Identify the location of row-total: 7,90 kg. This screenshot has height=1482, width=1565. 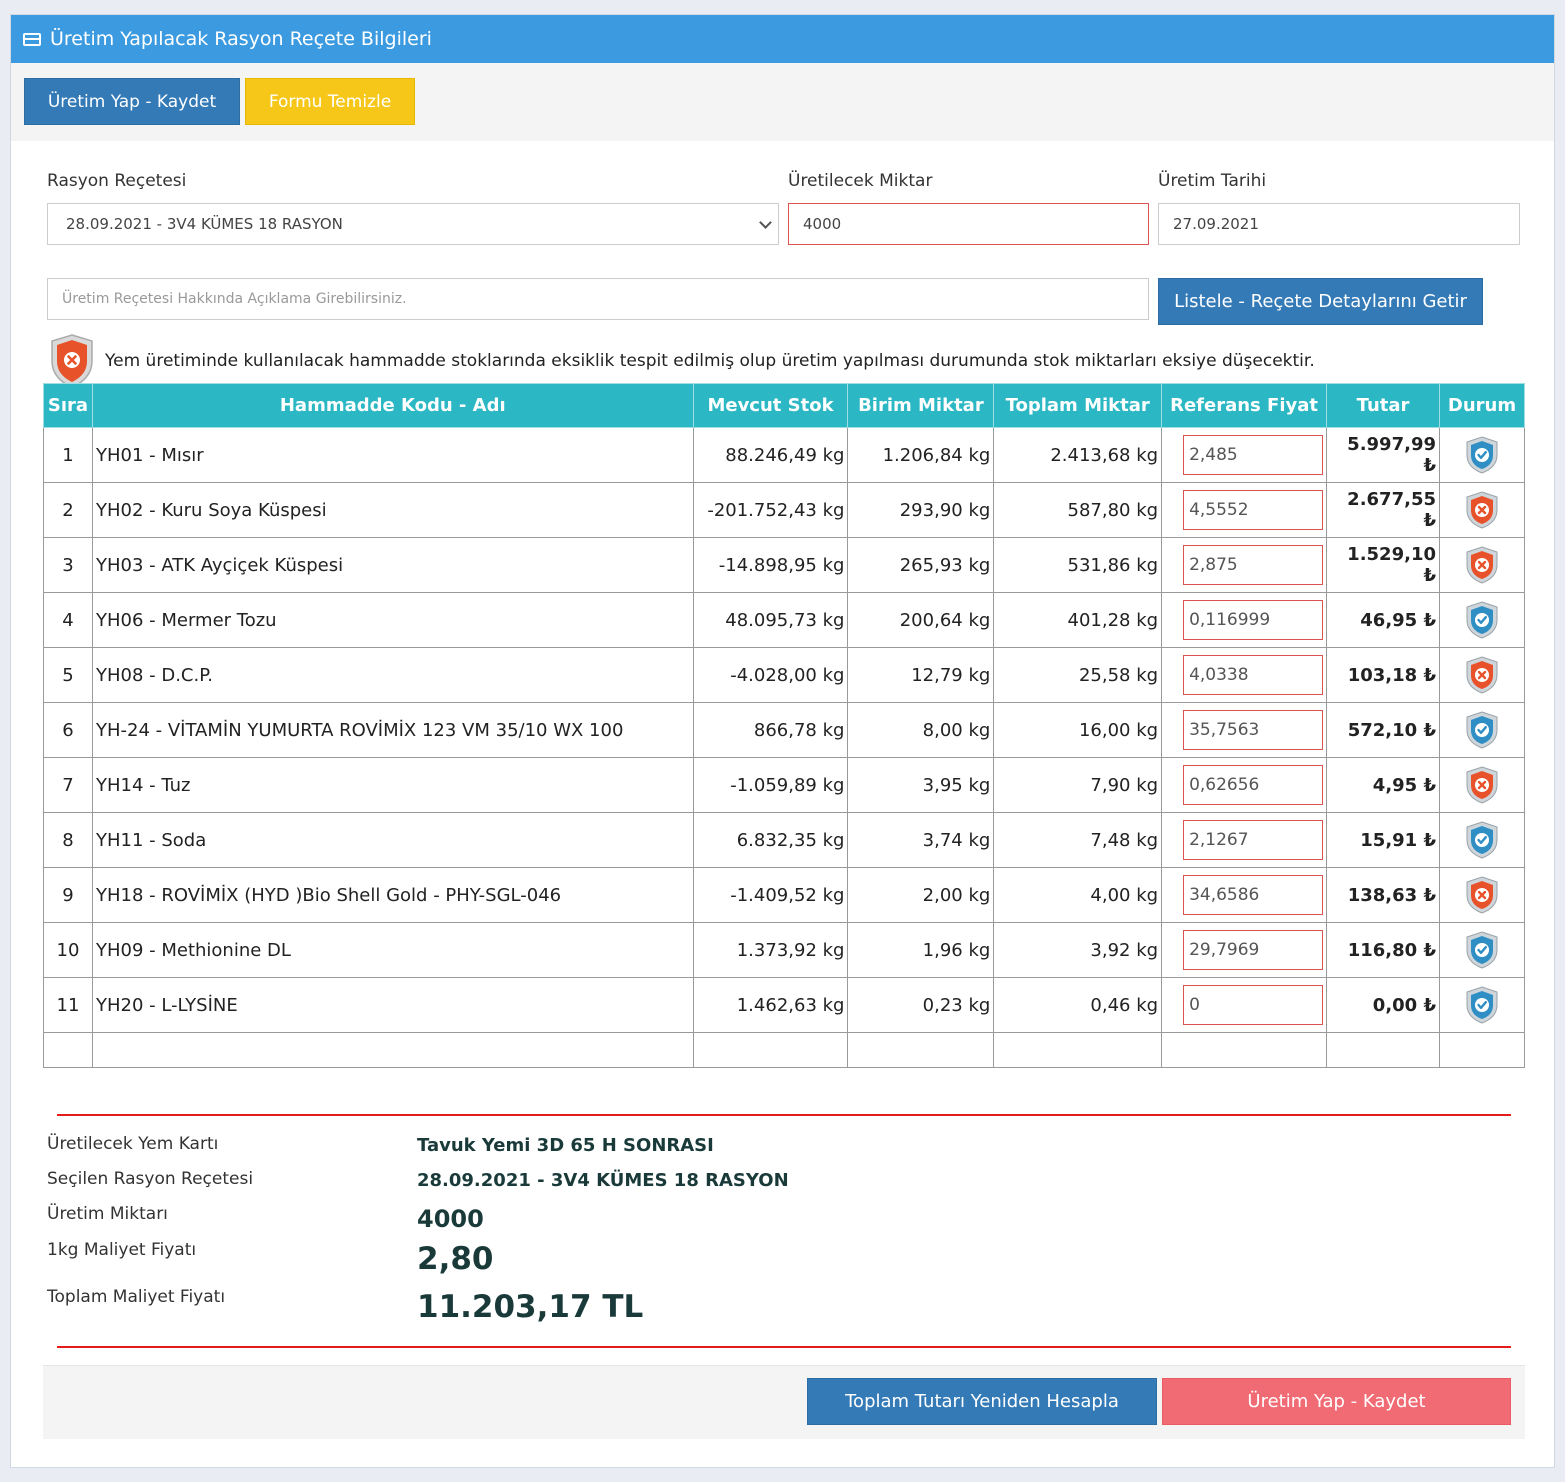
(1078, 785).